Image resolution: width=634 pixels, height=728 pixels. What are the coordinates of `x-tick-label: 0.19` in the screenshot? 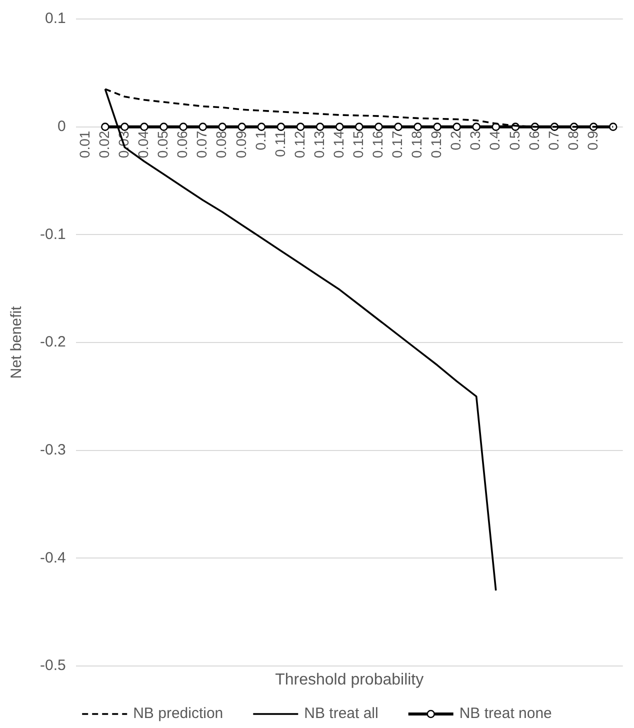 It's located at (436, 144).